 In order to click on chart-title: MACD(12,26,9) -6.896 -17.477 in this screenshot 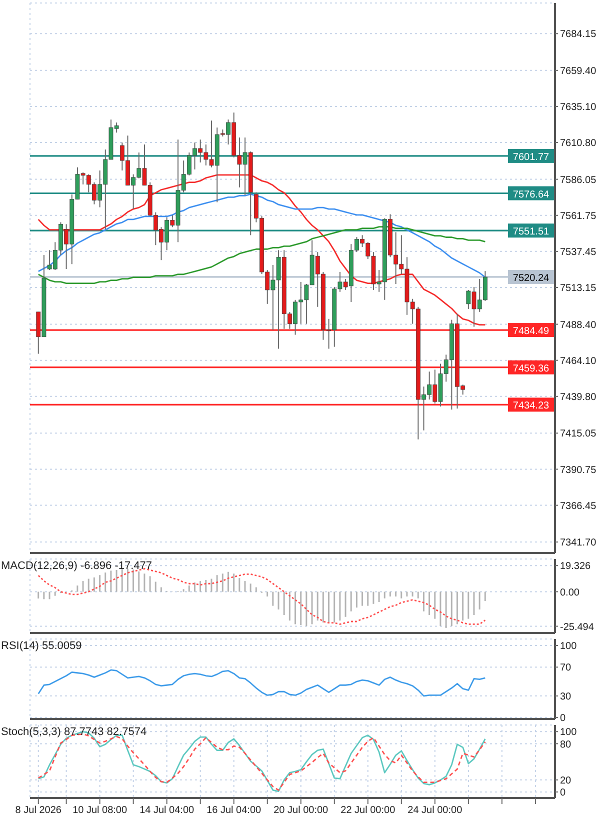, I will do `click(76, 566)`.